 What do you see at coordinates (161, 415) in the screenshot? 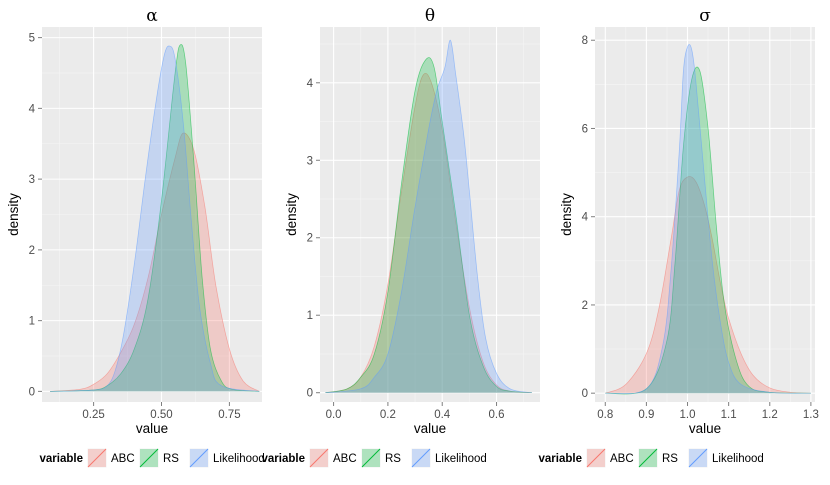
I see `x-tick-label: 0.50` at bounding box center [161, 415].